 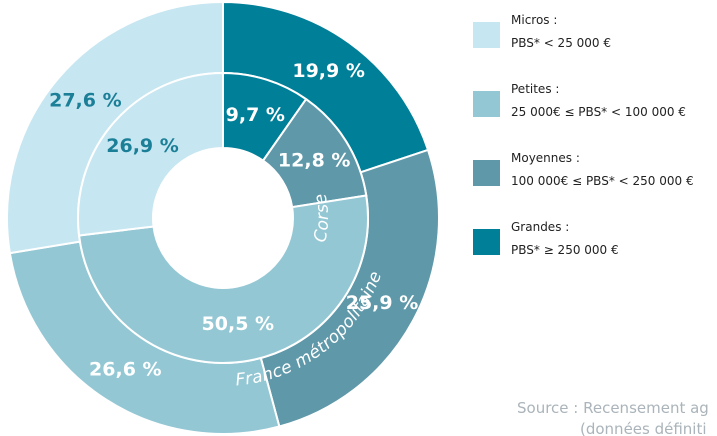 What do you see at coordinates (535, 89) in the screenshot?
I see `legend-label: Petites :` at bounding box center [535, 89].